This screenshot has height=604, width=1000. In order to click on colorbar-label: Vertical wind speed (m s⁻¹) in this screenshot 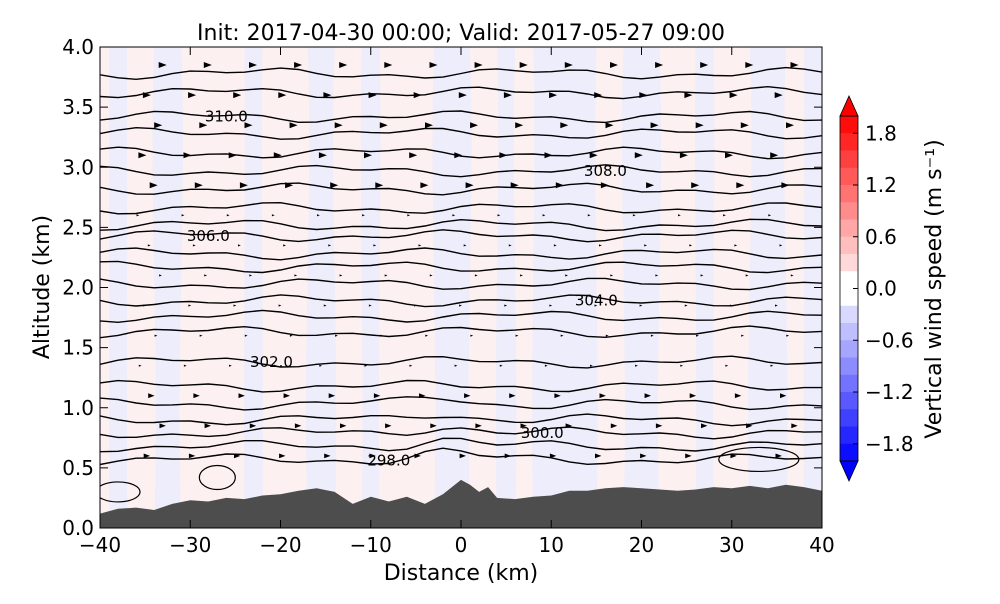, I will do `click(934, 288)`.